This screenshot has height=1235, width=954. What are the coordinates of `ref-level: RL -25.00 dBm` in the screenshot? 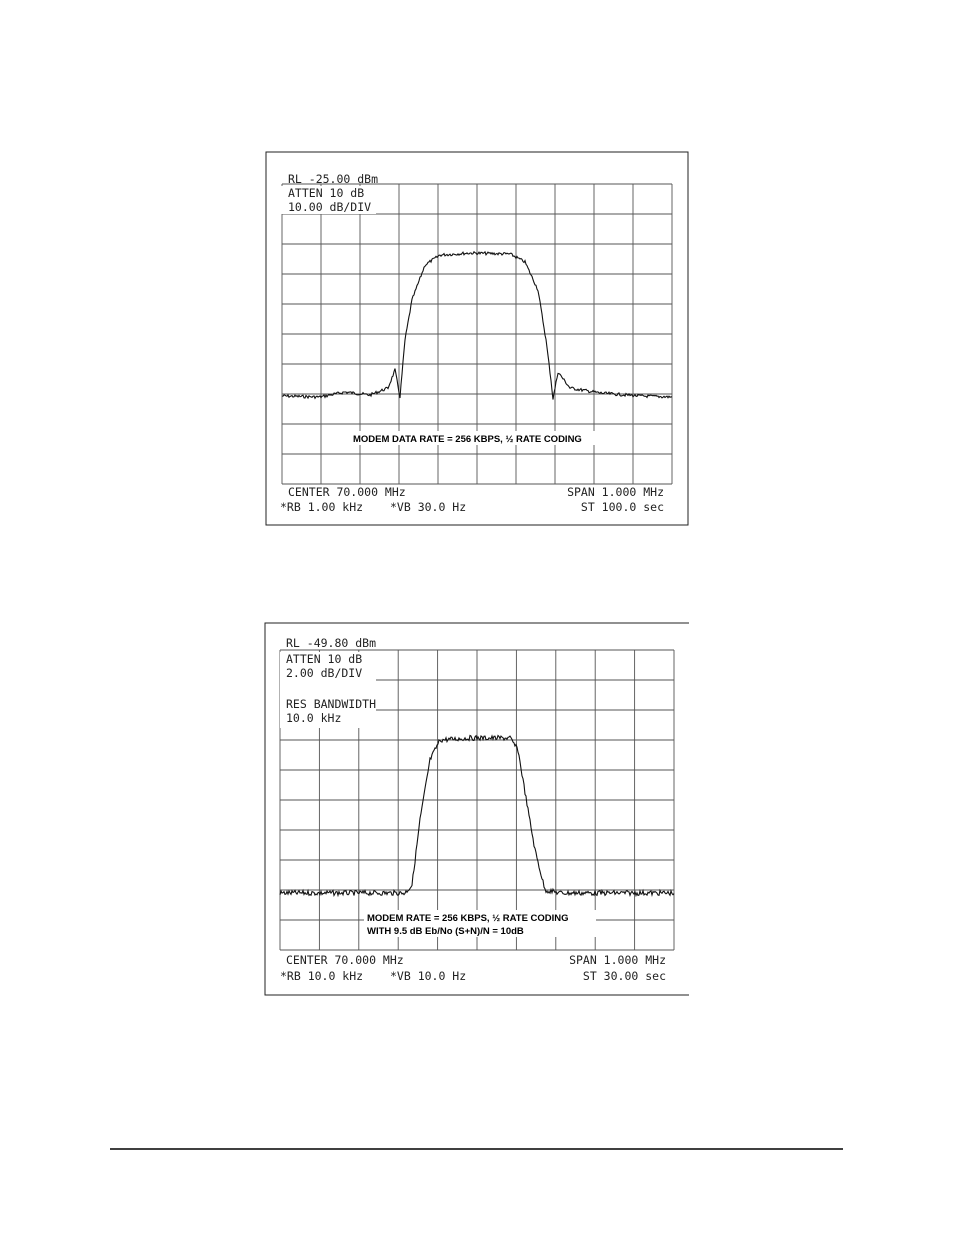 It's located at (333, 179).